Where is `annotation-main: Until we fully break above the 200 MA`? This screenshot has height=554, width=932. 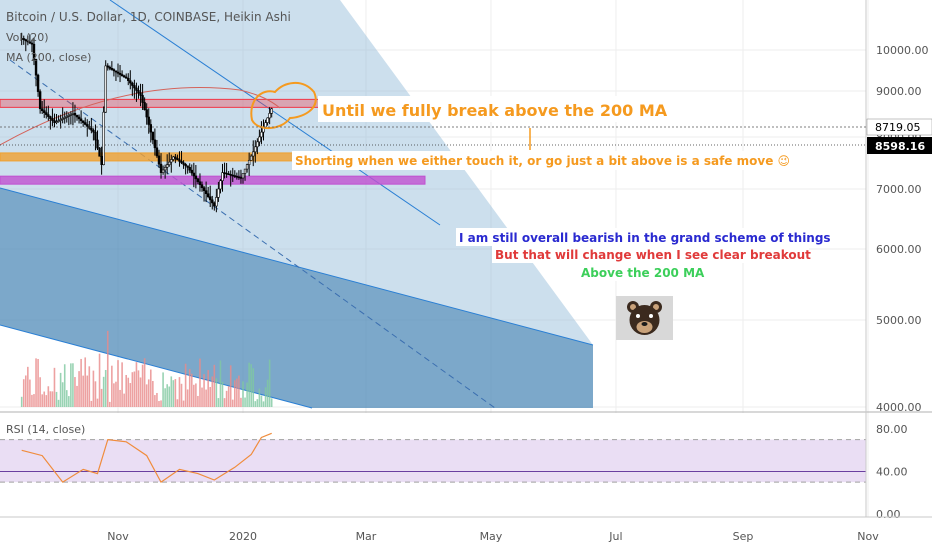
annotation-main: Until we fully break above the 200 MA is located at coordinates (495, 110).